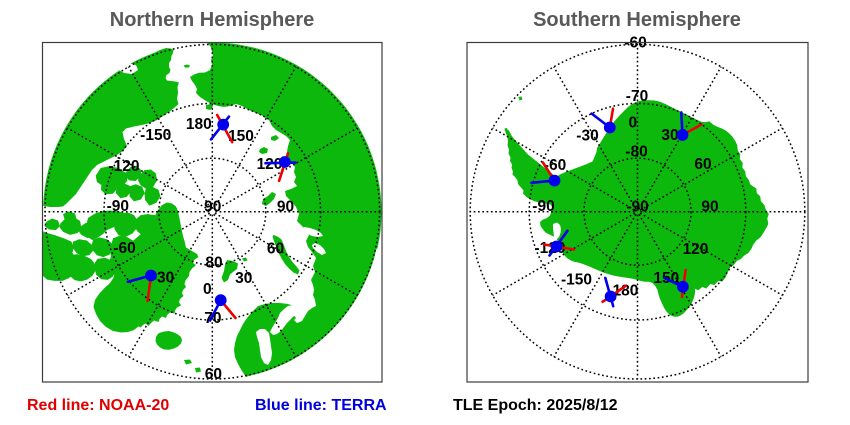 This screenshot has height=425, width=850. I want to click on svg-text: -80, so click(636, 152).